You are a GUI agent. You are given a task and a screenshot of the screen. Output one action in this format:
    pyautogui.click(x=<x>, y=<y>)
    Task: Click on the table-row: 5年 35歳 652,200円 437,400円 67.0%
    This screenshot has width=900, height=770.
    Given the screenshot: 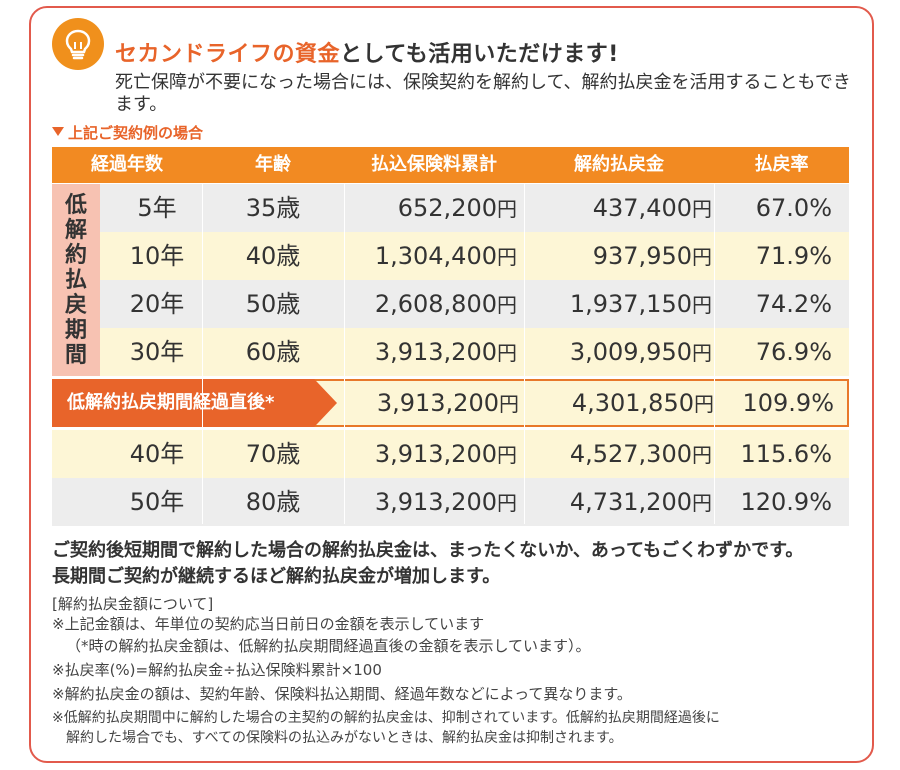 What is the action you would take?
    pyautogui.click(x=450, y=208)
    